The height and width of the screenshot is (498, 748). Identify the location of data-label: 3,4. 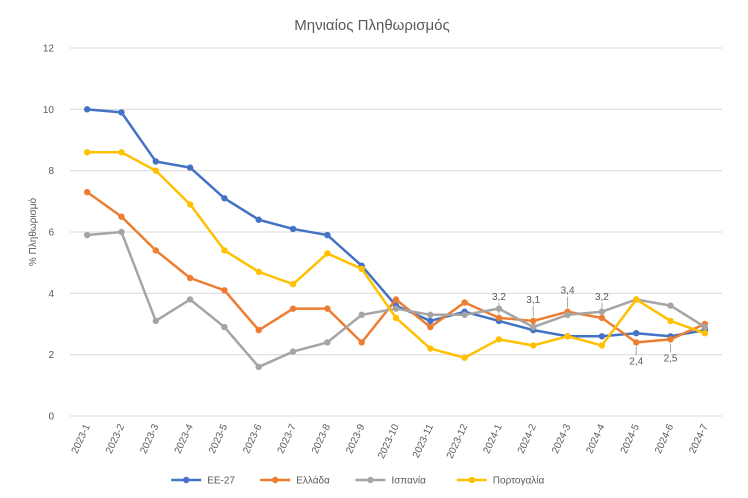
(568, 291).